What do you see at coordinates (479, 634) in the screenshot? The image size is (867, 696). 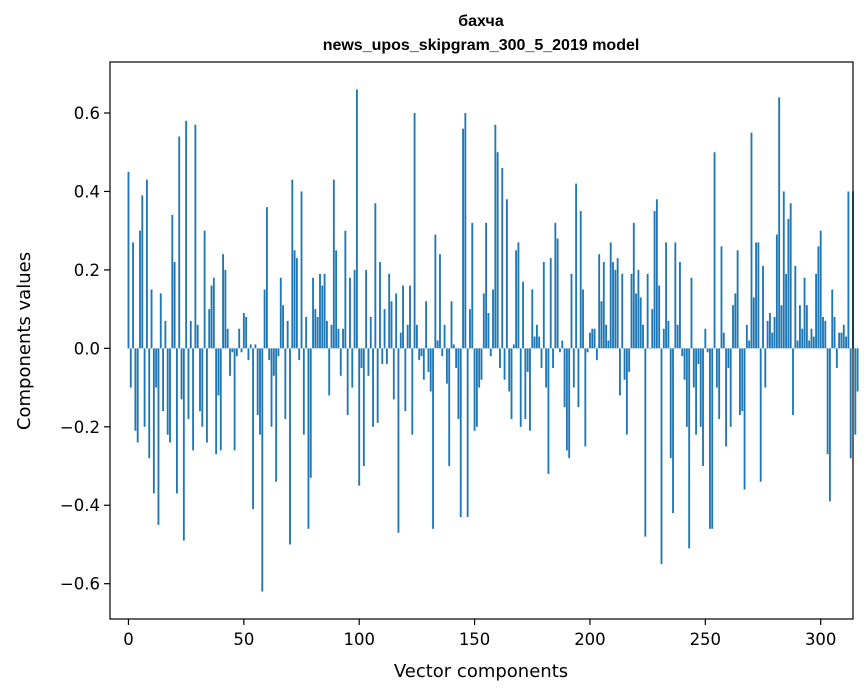 I see `x-axis-ticks: 0 50 100 150 200 250 300` at bounding box center [479, 634].